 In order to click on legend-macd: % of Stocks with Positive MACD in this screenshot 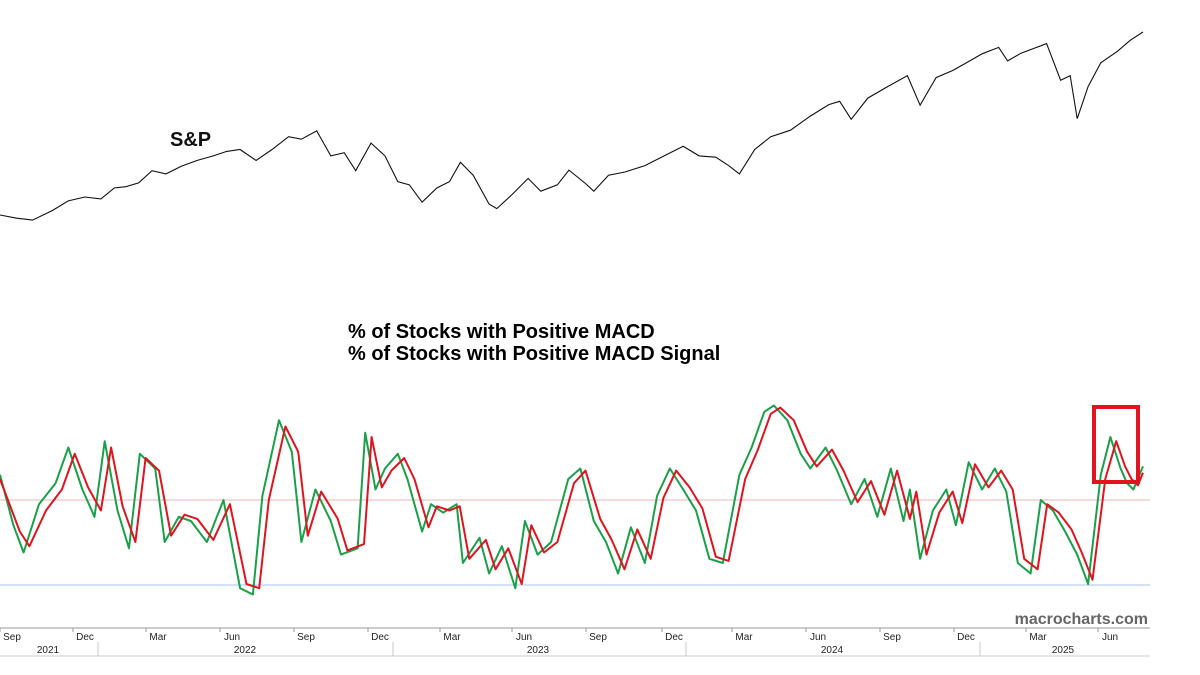, I will do `click(501, 332)`.